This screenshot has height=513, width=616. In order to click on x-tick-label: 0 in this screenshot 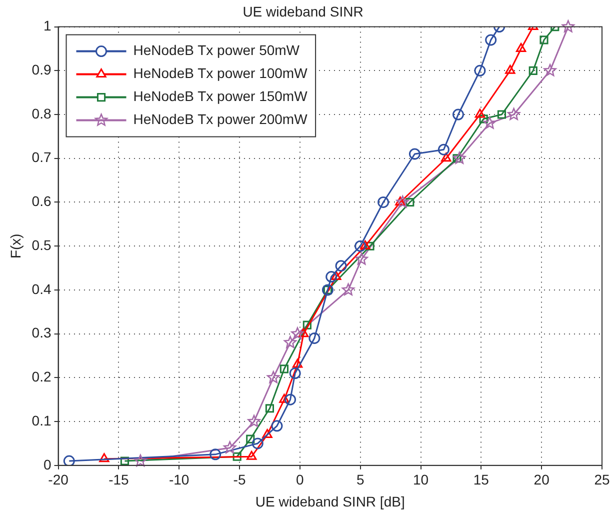, I will do `click(300, 480)`.